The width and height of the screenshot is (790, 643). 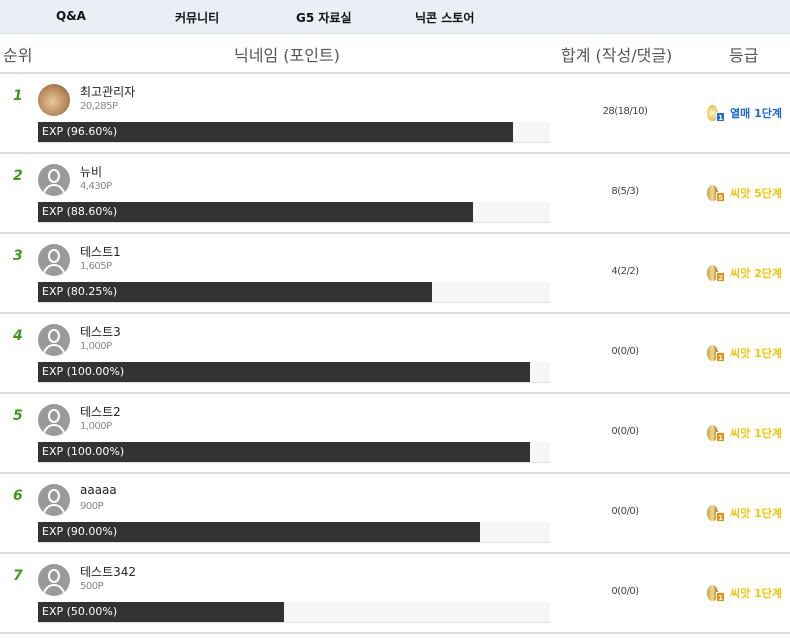 What do you see at coordinates (91, 172) in the screenshot?
I see `member-name: 뉴비` at bounding box center [91, 172].